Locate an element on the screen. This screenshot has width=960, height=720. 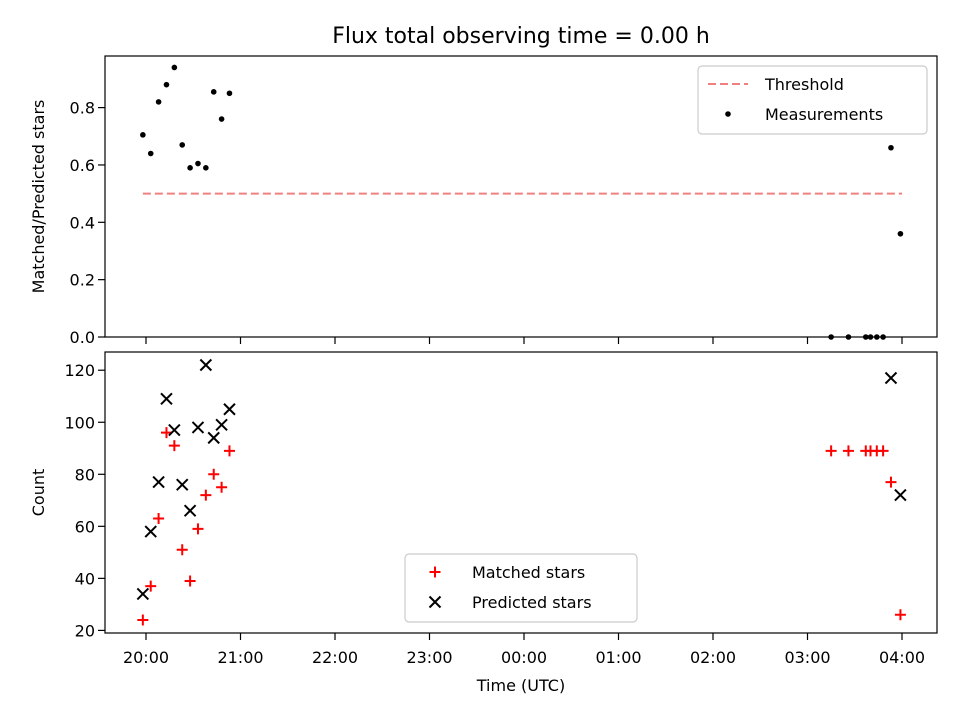
legend: Matched stars Predicted stars is located at coordinates (521, 588).